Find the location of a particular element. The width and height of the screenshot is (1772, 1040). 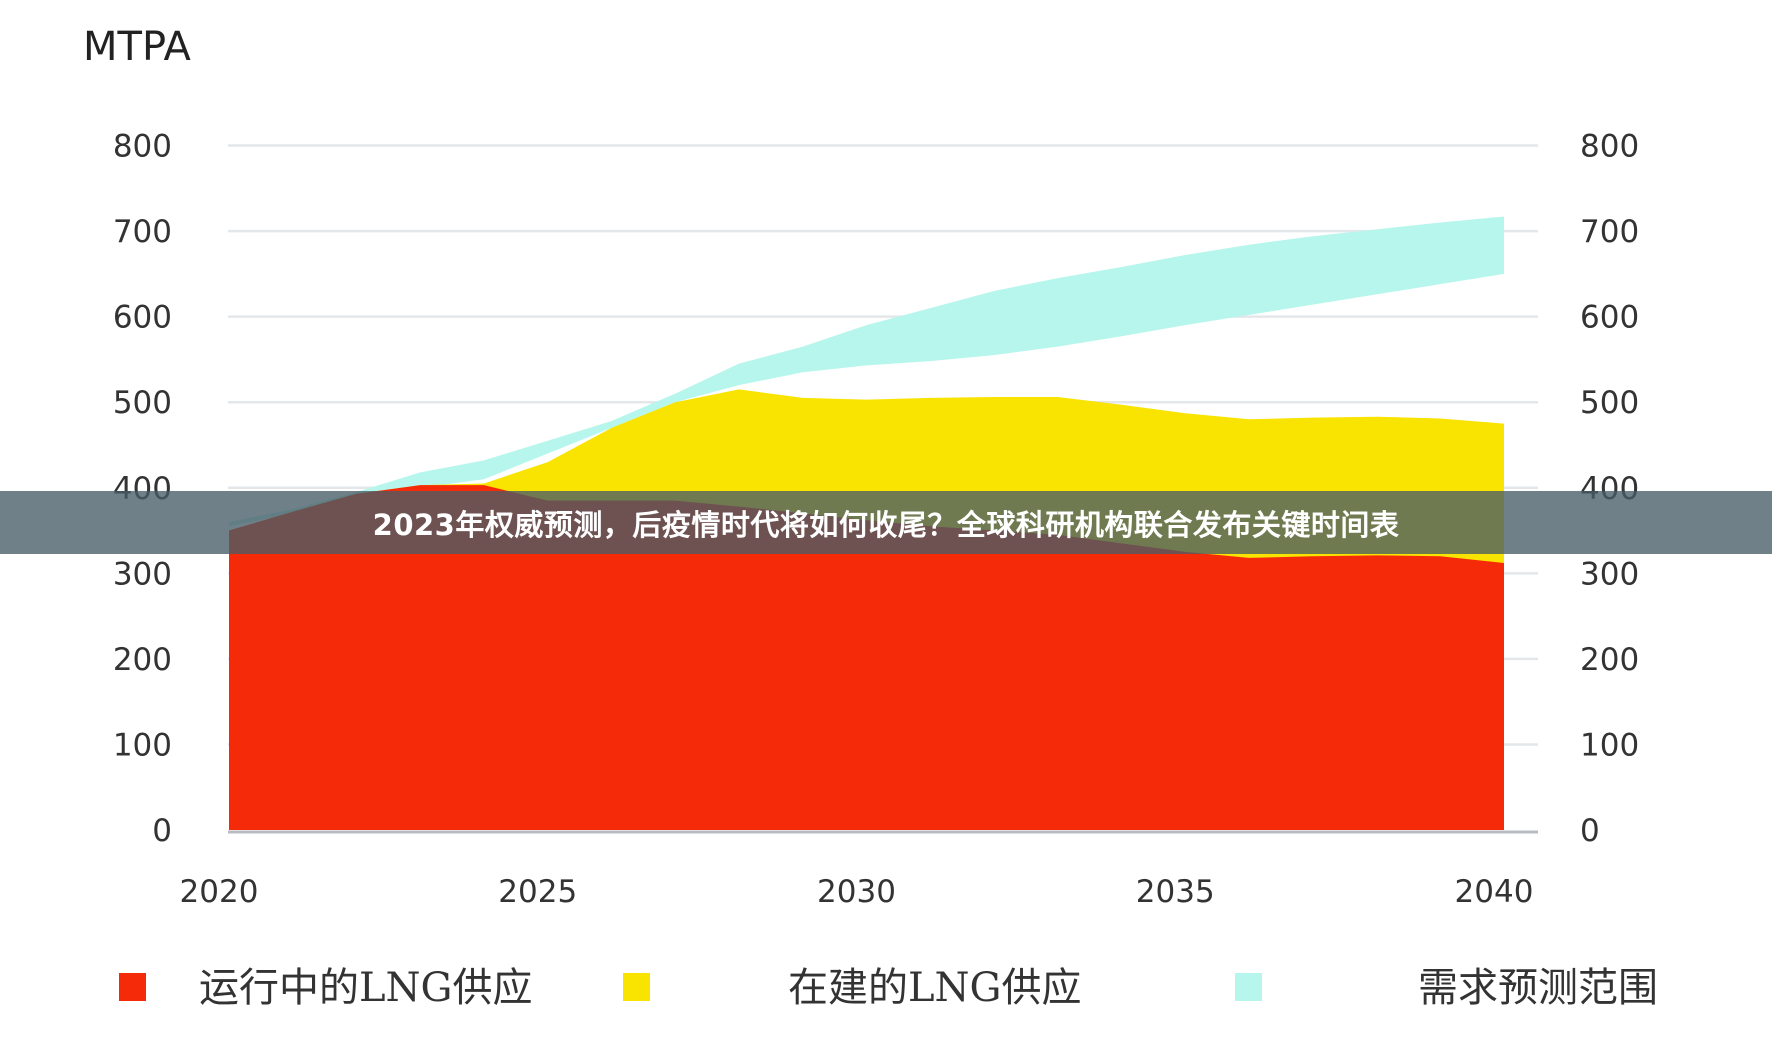

y-axis-unit: MTPA is located at coordinates (137, 47).